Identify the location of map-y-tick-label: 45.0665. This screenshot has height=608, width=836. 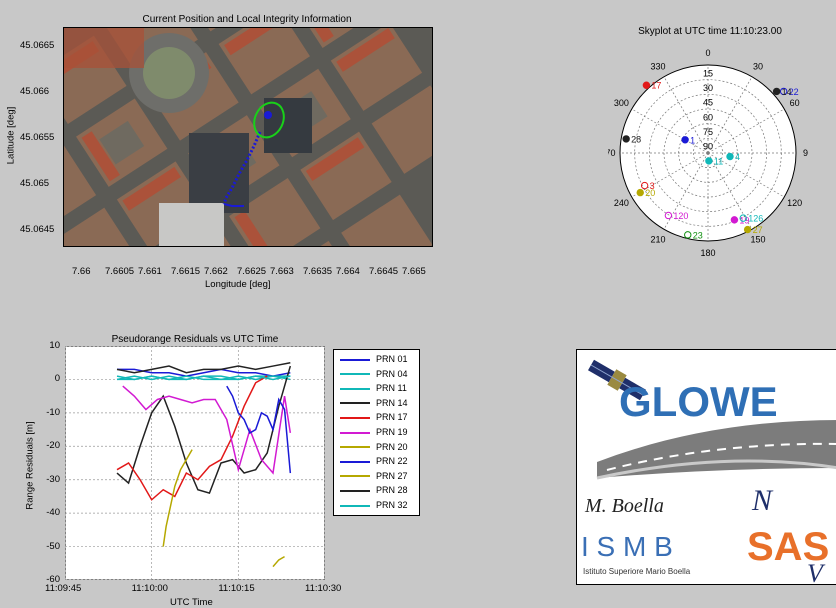
(37, 45).